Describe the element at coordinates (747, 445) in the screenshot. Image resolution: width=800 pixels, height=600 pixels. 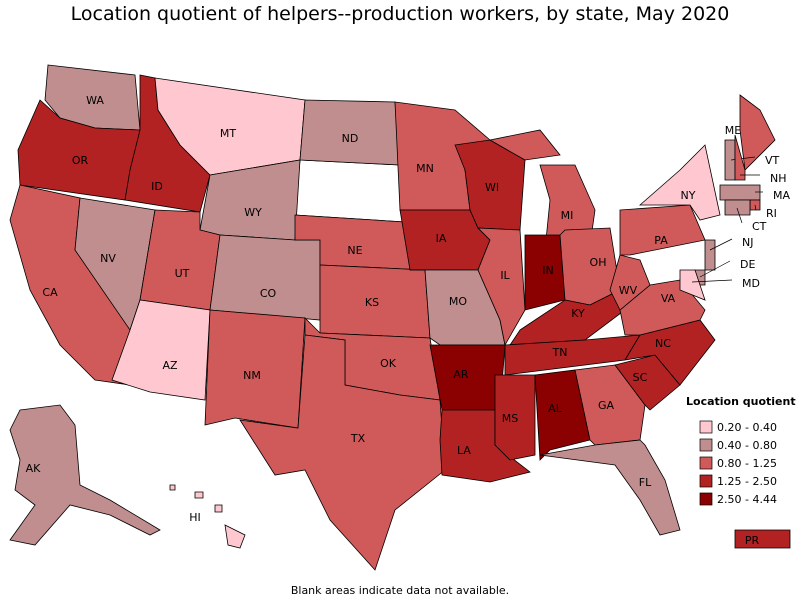
I see `legend-label: 0.40 - 0.80` at that location.